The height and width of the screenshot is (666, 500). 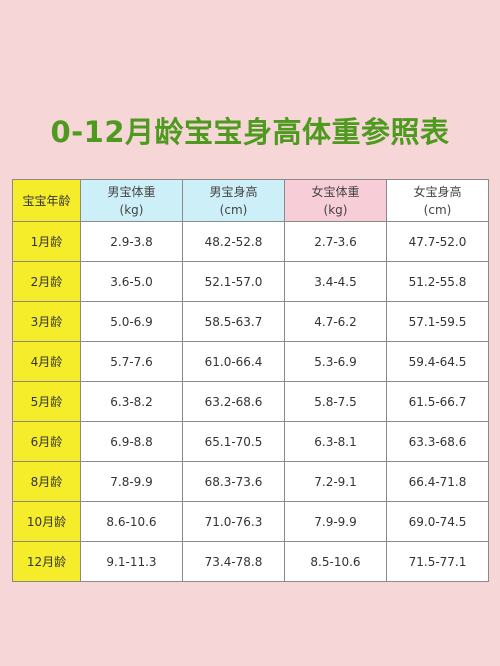 What do you see at coordinates (250, 132) in the screenshot?
I see `page-title: 0-12月龄宝宝身高体重参照表` at bounding box center [250, 132].